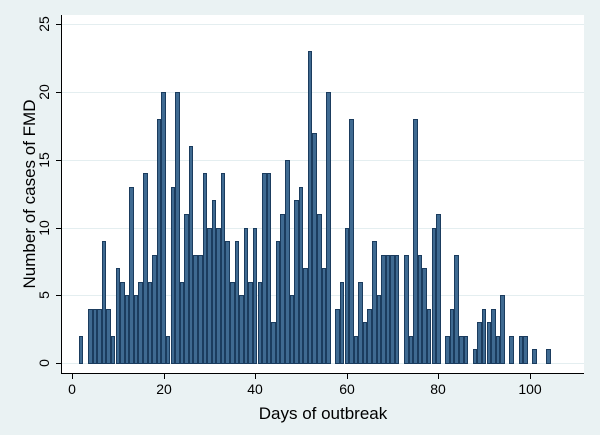  I want to click on x-axis-title: Days of outbreak, so click(323, 413).